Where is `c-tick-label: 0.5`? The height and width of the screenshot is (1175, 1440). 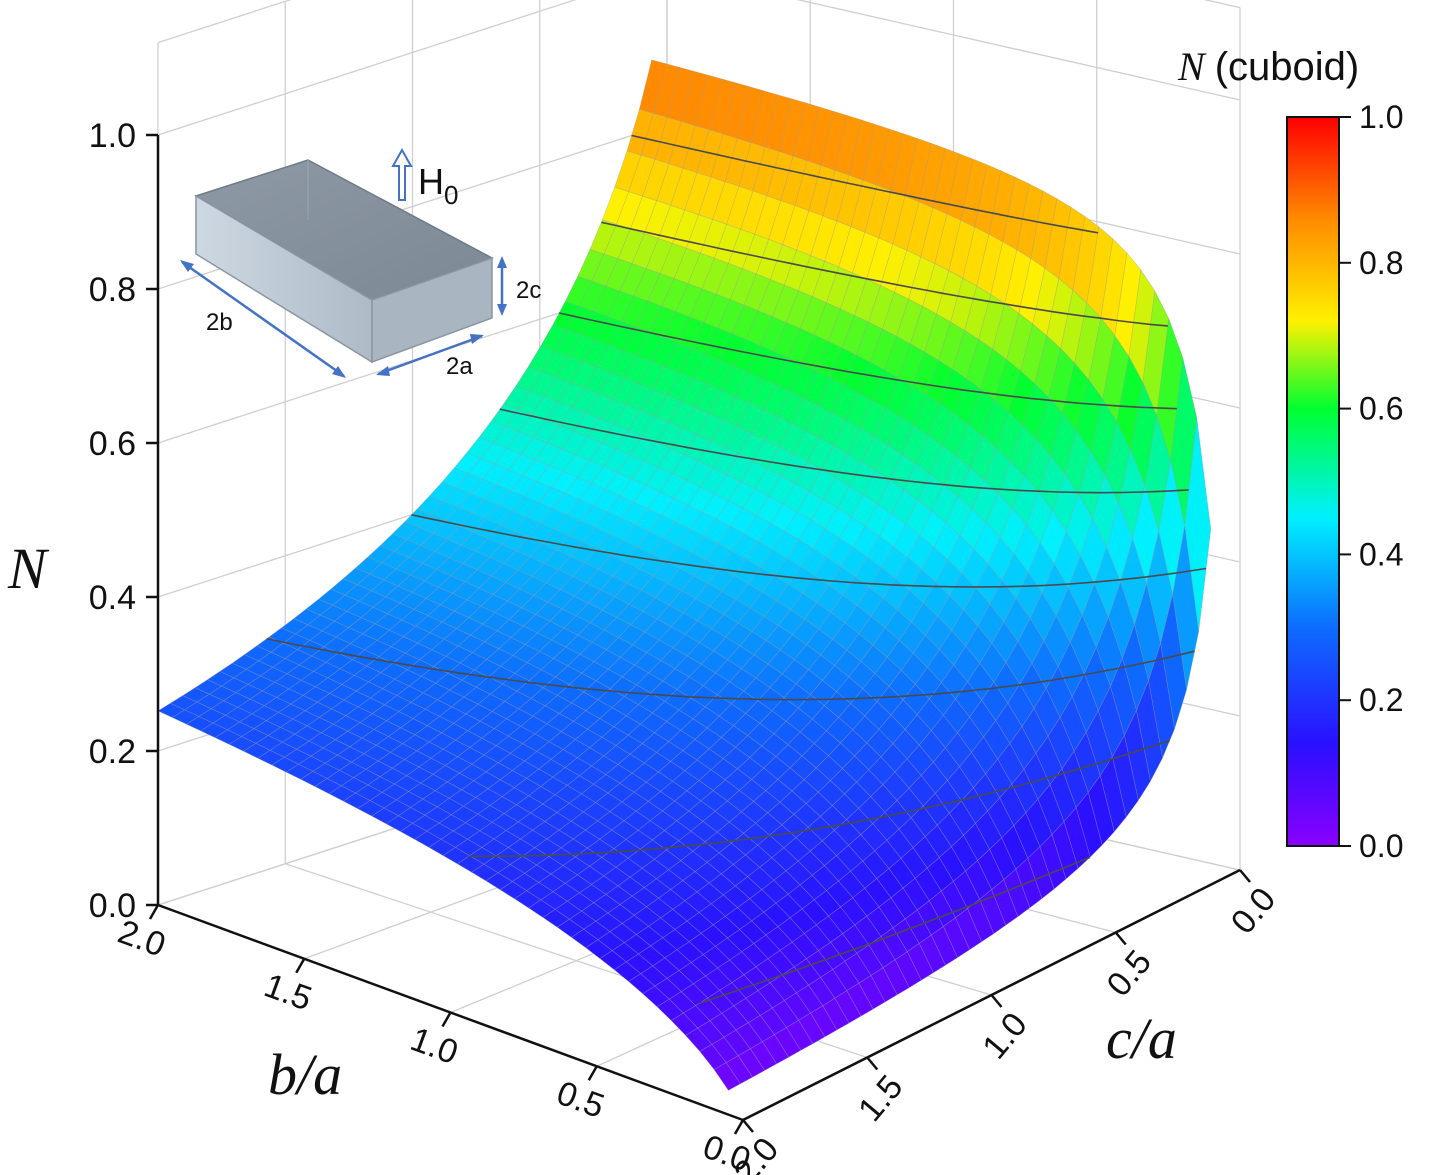 c-tick-label: 0.5 is located at coordinates (1129, 973).